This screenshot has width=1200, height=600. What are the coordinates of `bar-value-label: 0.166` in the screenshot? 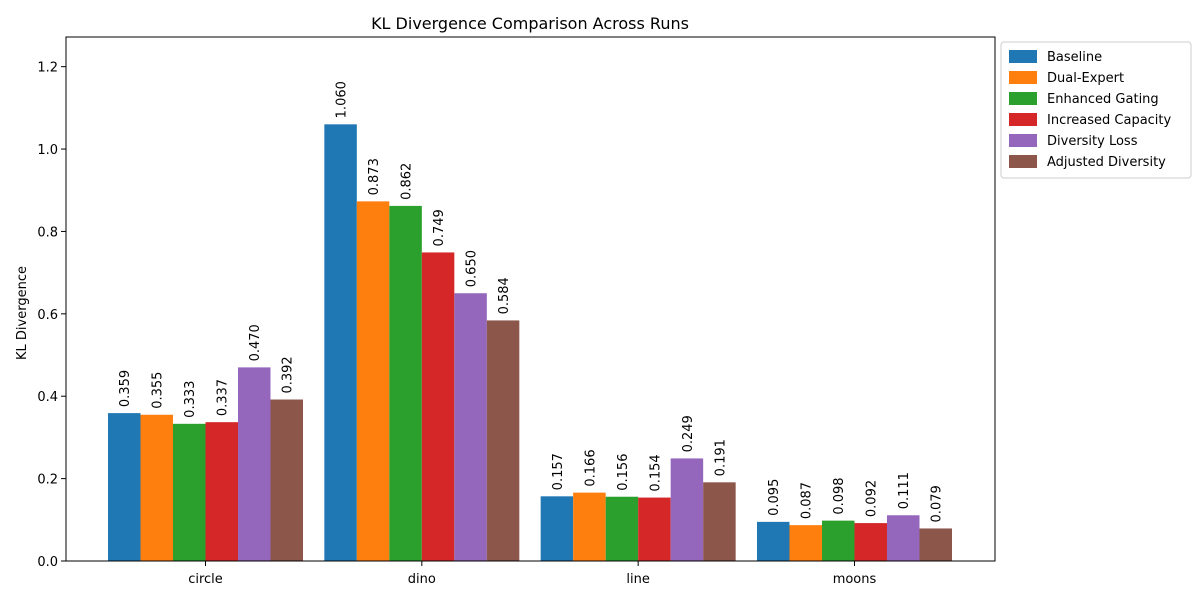 It's located at (590, 467).